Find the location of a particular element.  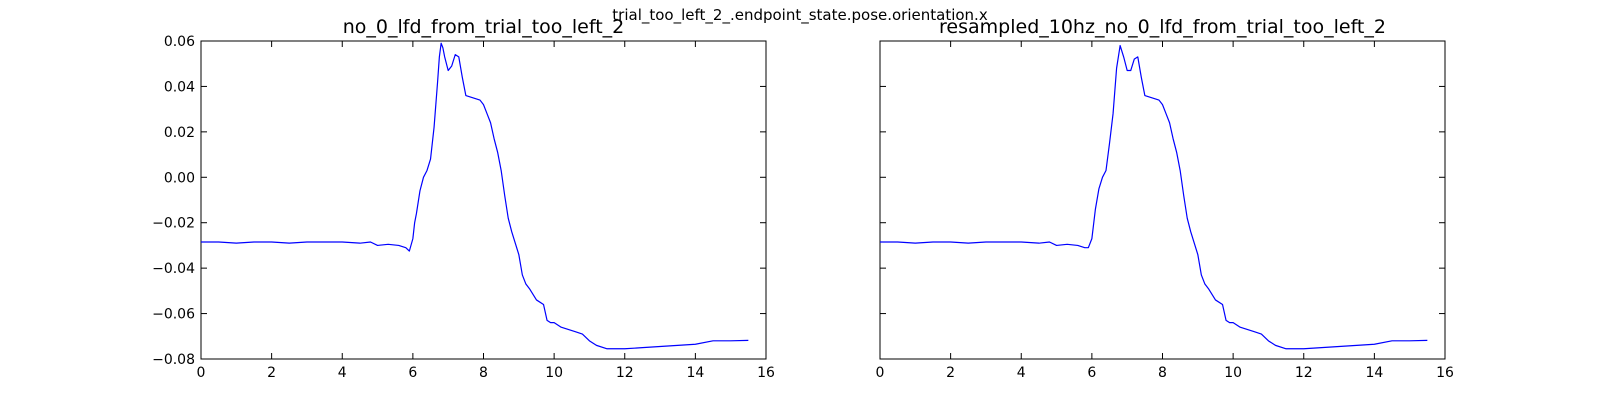

right-xtick-label: 4 is located at coordinates (1021, 373).